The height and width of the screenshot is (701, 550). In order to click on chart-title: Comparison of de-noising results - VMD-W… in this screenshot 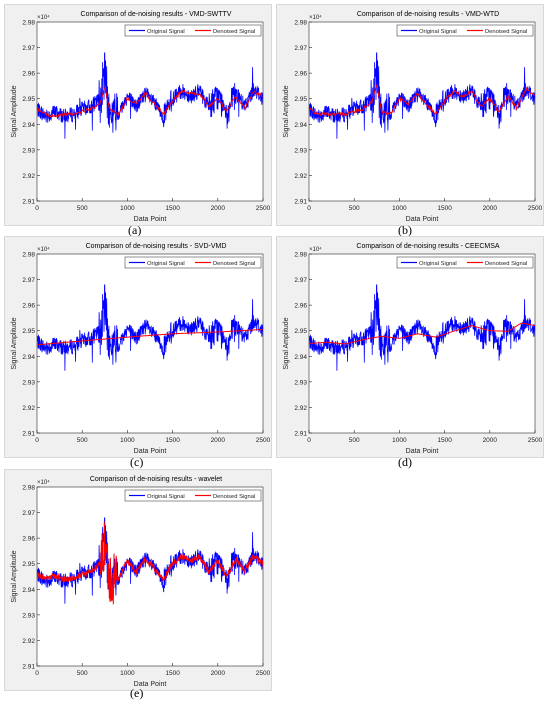, I will do `click(428, 14)`.